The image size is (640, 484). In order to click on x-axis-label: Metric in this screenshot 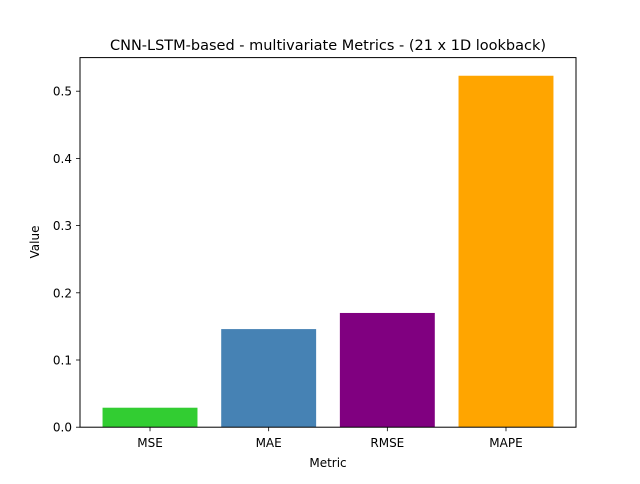, I will do `click(327, 463)`.